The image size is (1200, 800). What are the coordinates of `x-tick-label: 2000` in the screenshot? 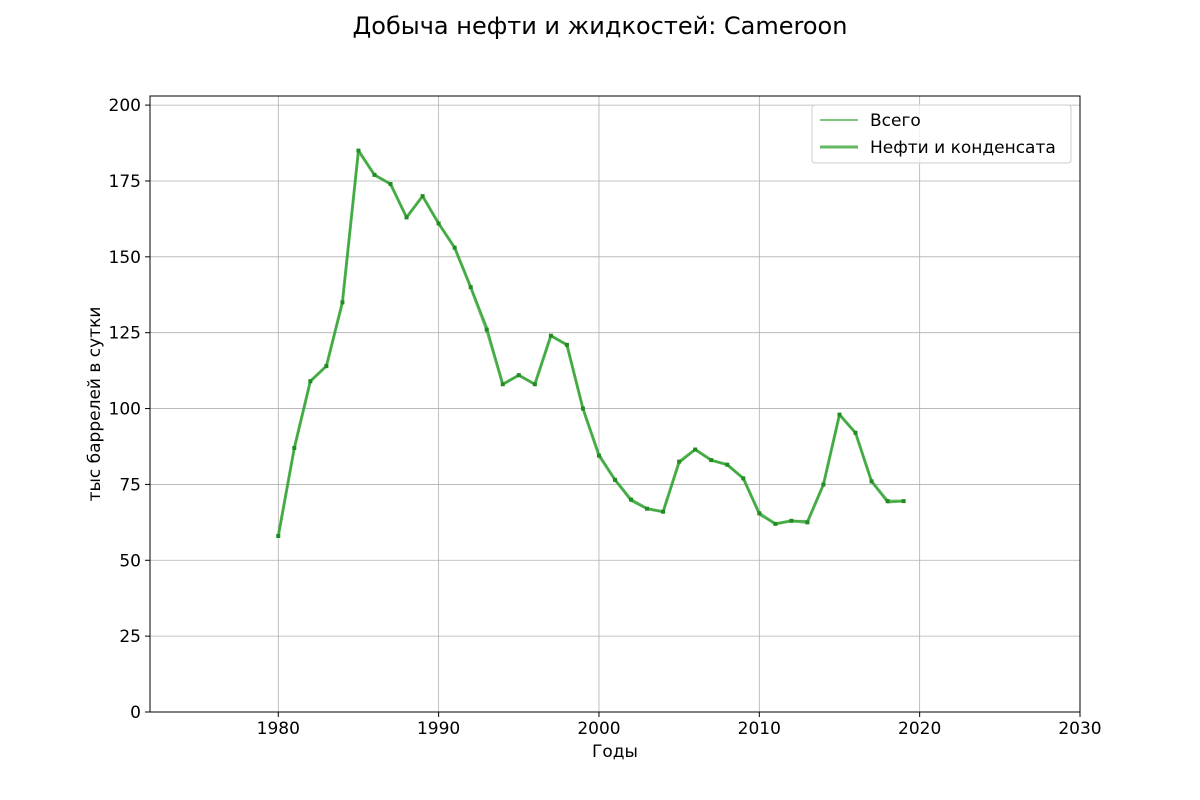 It's located at (598, 729).